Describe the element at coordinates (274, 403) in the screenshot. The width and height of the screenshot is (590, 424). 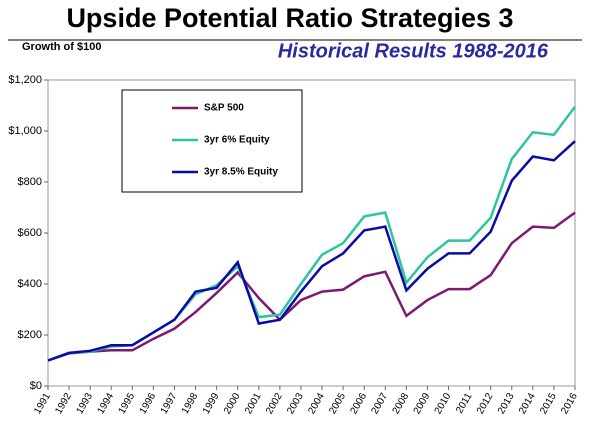
I see `x-tick-label: 2002` at that location.